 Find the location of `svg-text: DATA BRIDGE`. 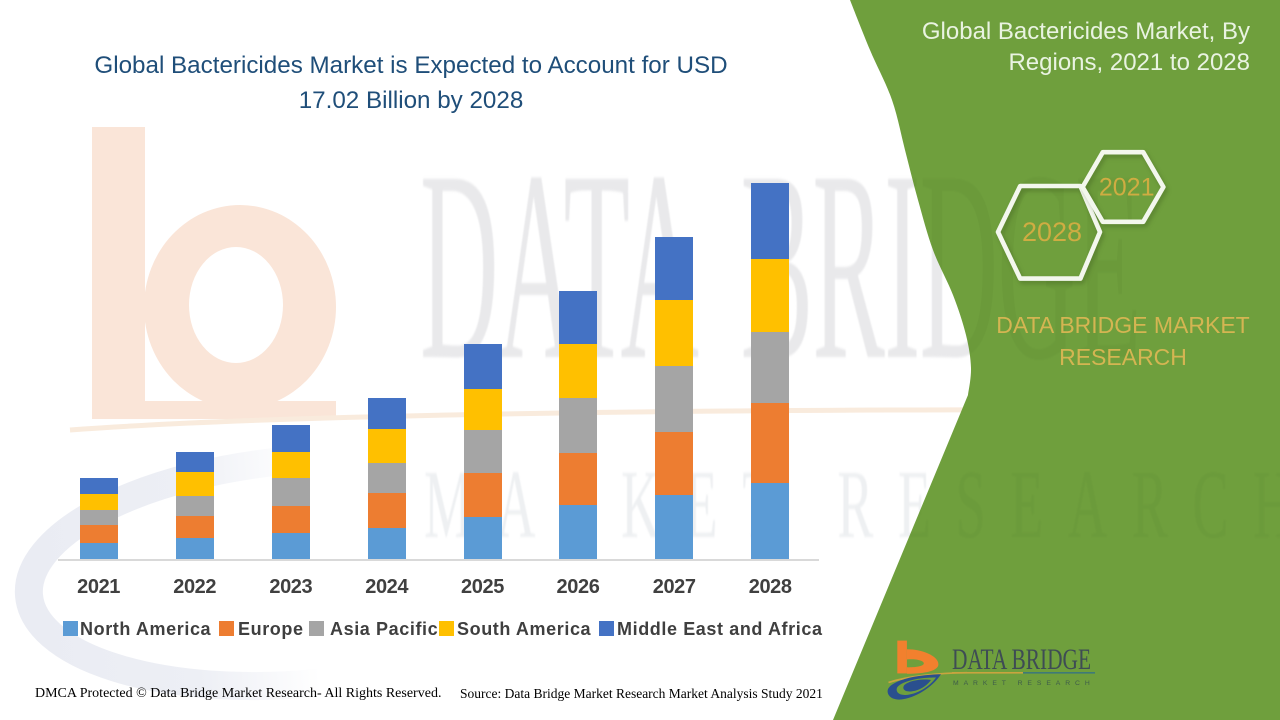

svg-text: DATA BRIDGE is located at coordinates (1021, 659).